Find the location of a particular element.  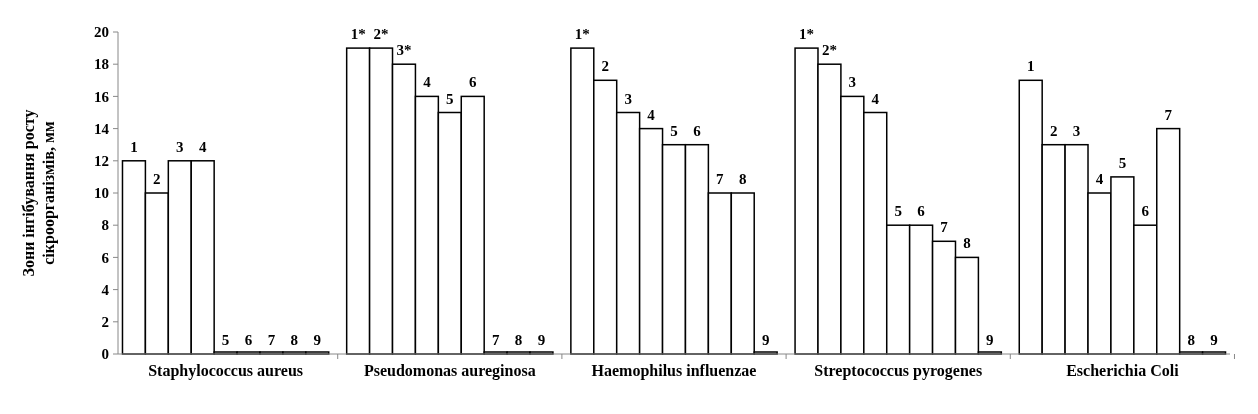

y-tick-label: 14 is located at coordinates (102, 128).